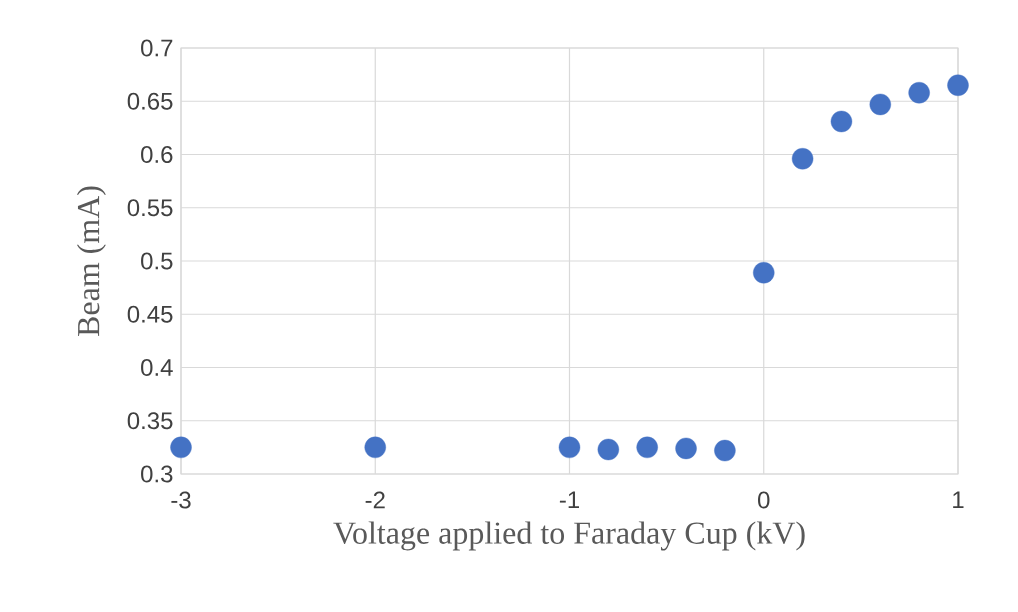 The image size is (1018, 612). What do you see at coordinates (157, 367) in the screenshot?
I see `y-tick-label: 0.4` at bounding box center [157, 367].